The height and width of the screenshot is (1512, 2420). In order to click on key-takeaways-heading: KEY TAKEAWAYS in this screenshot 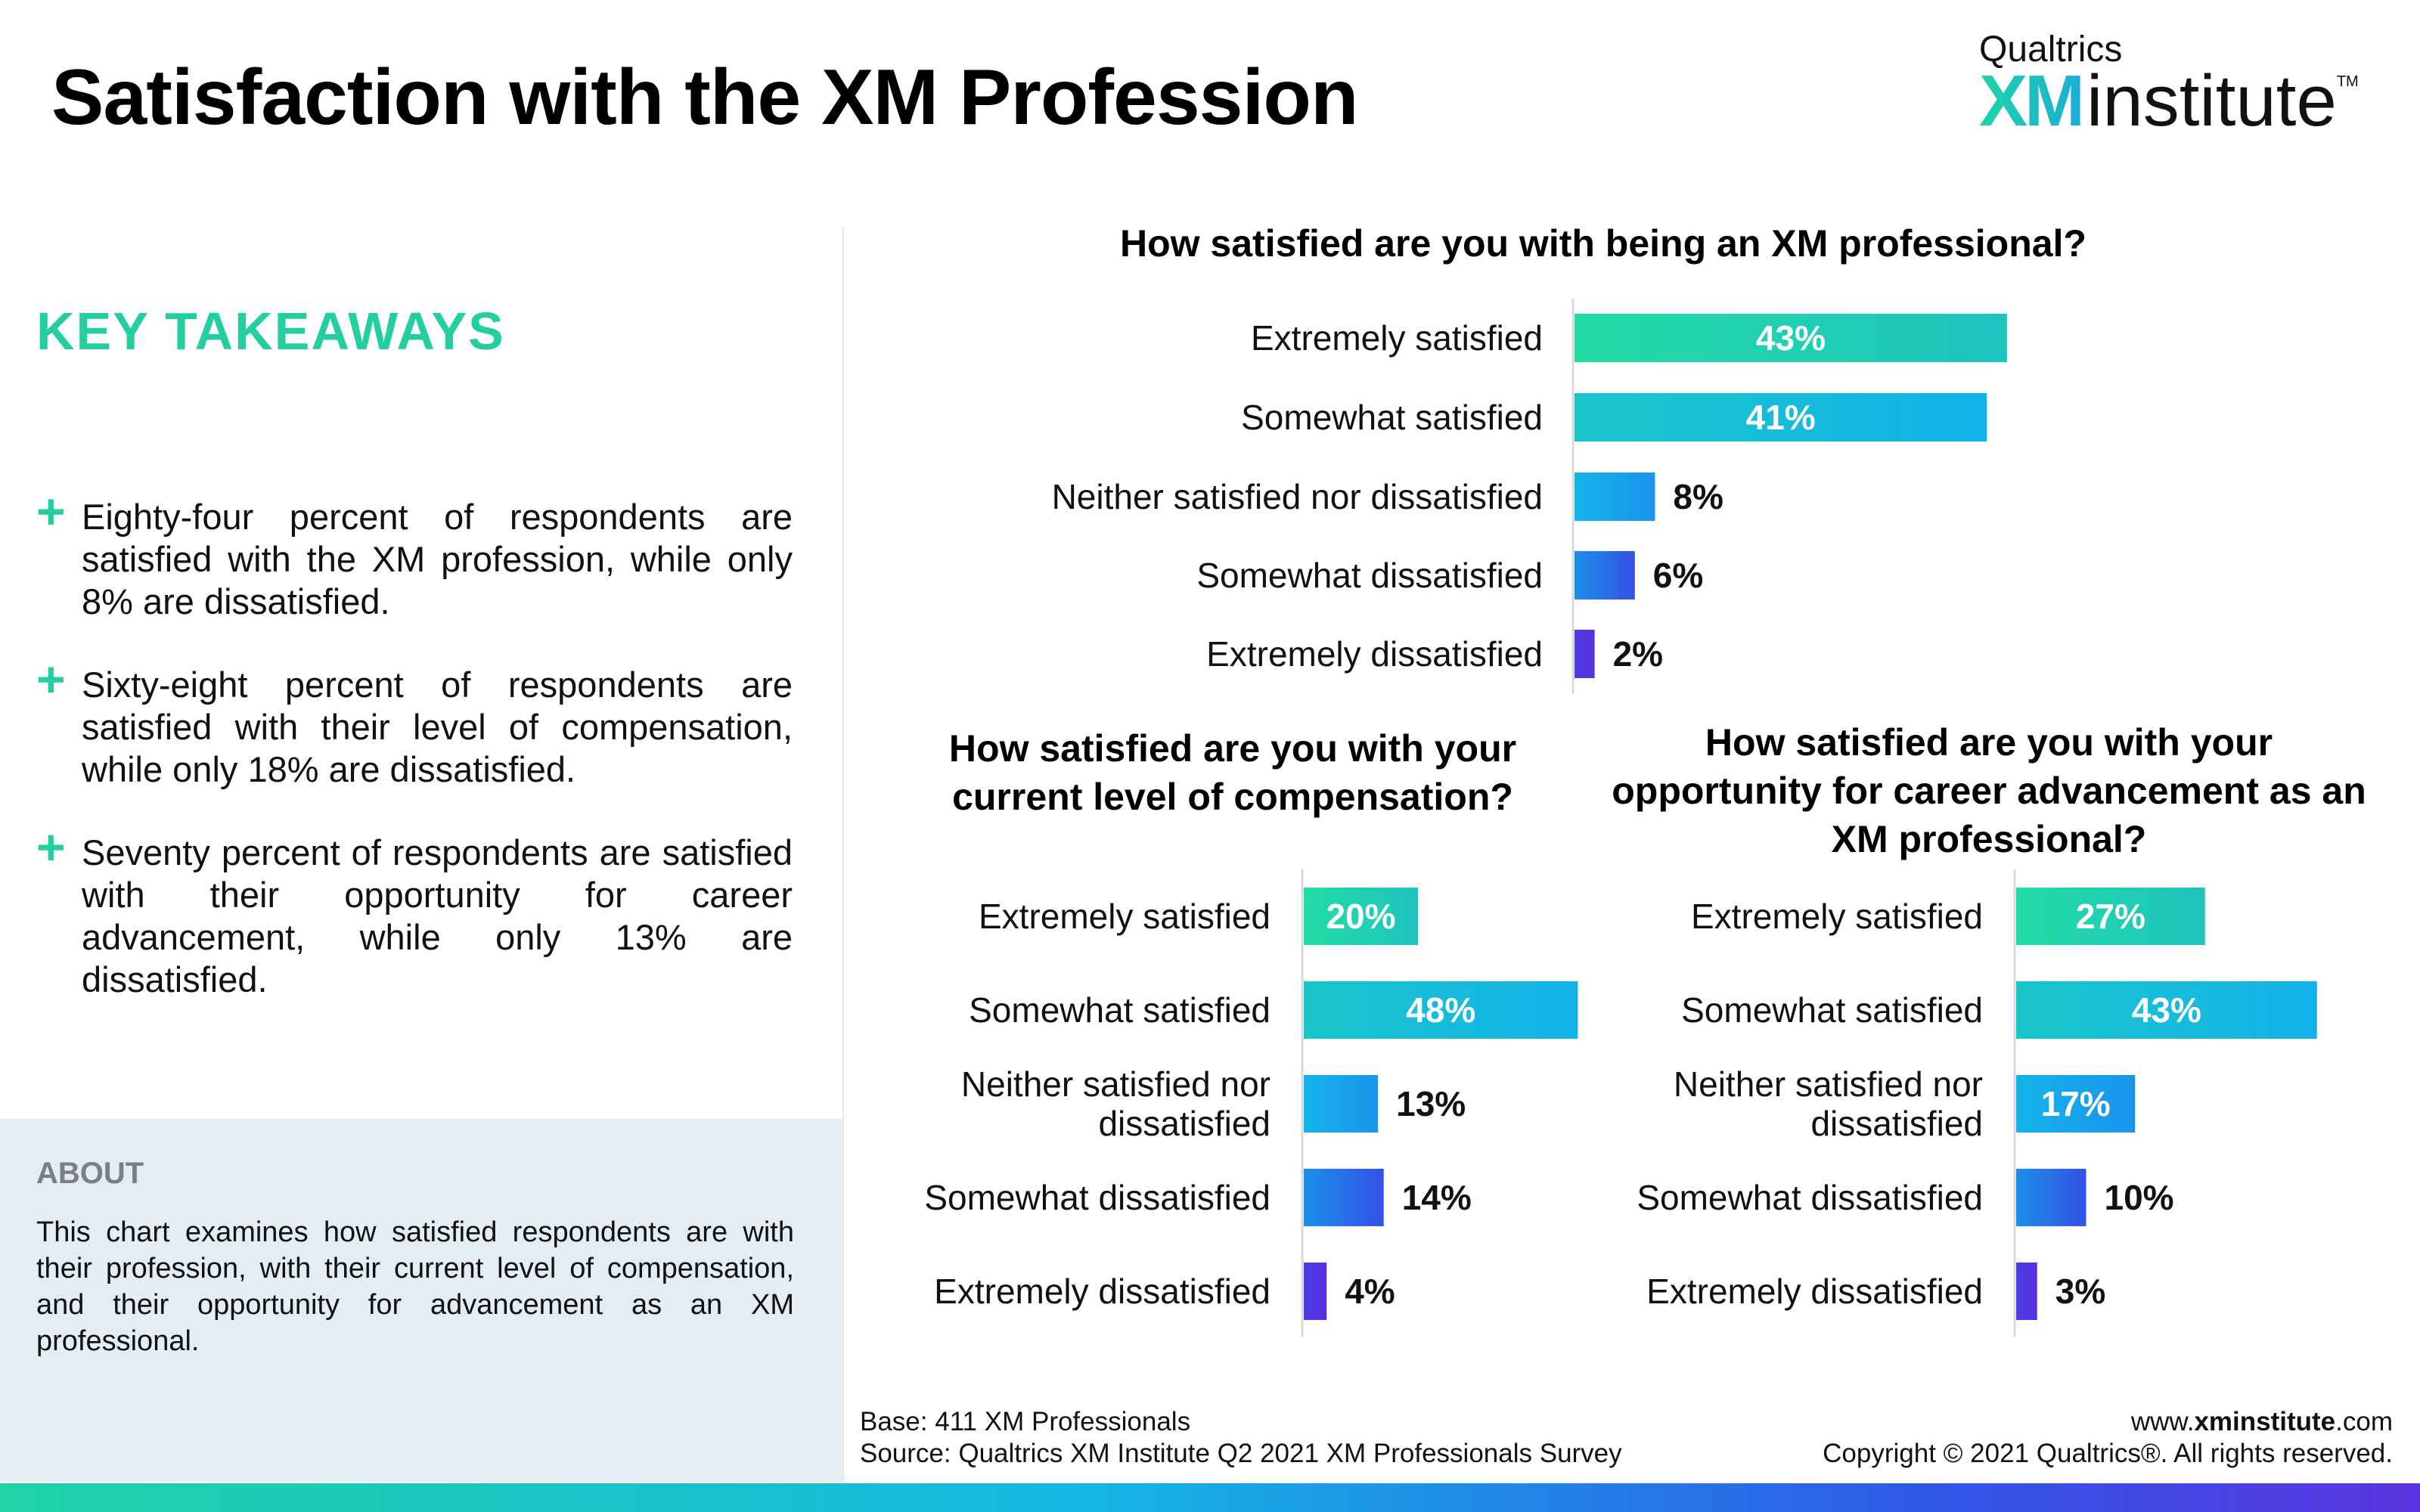, I will do `click(270, 331)`.